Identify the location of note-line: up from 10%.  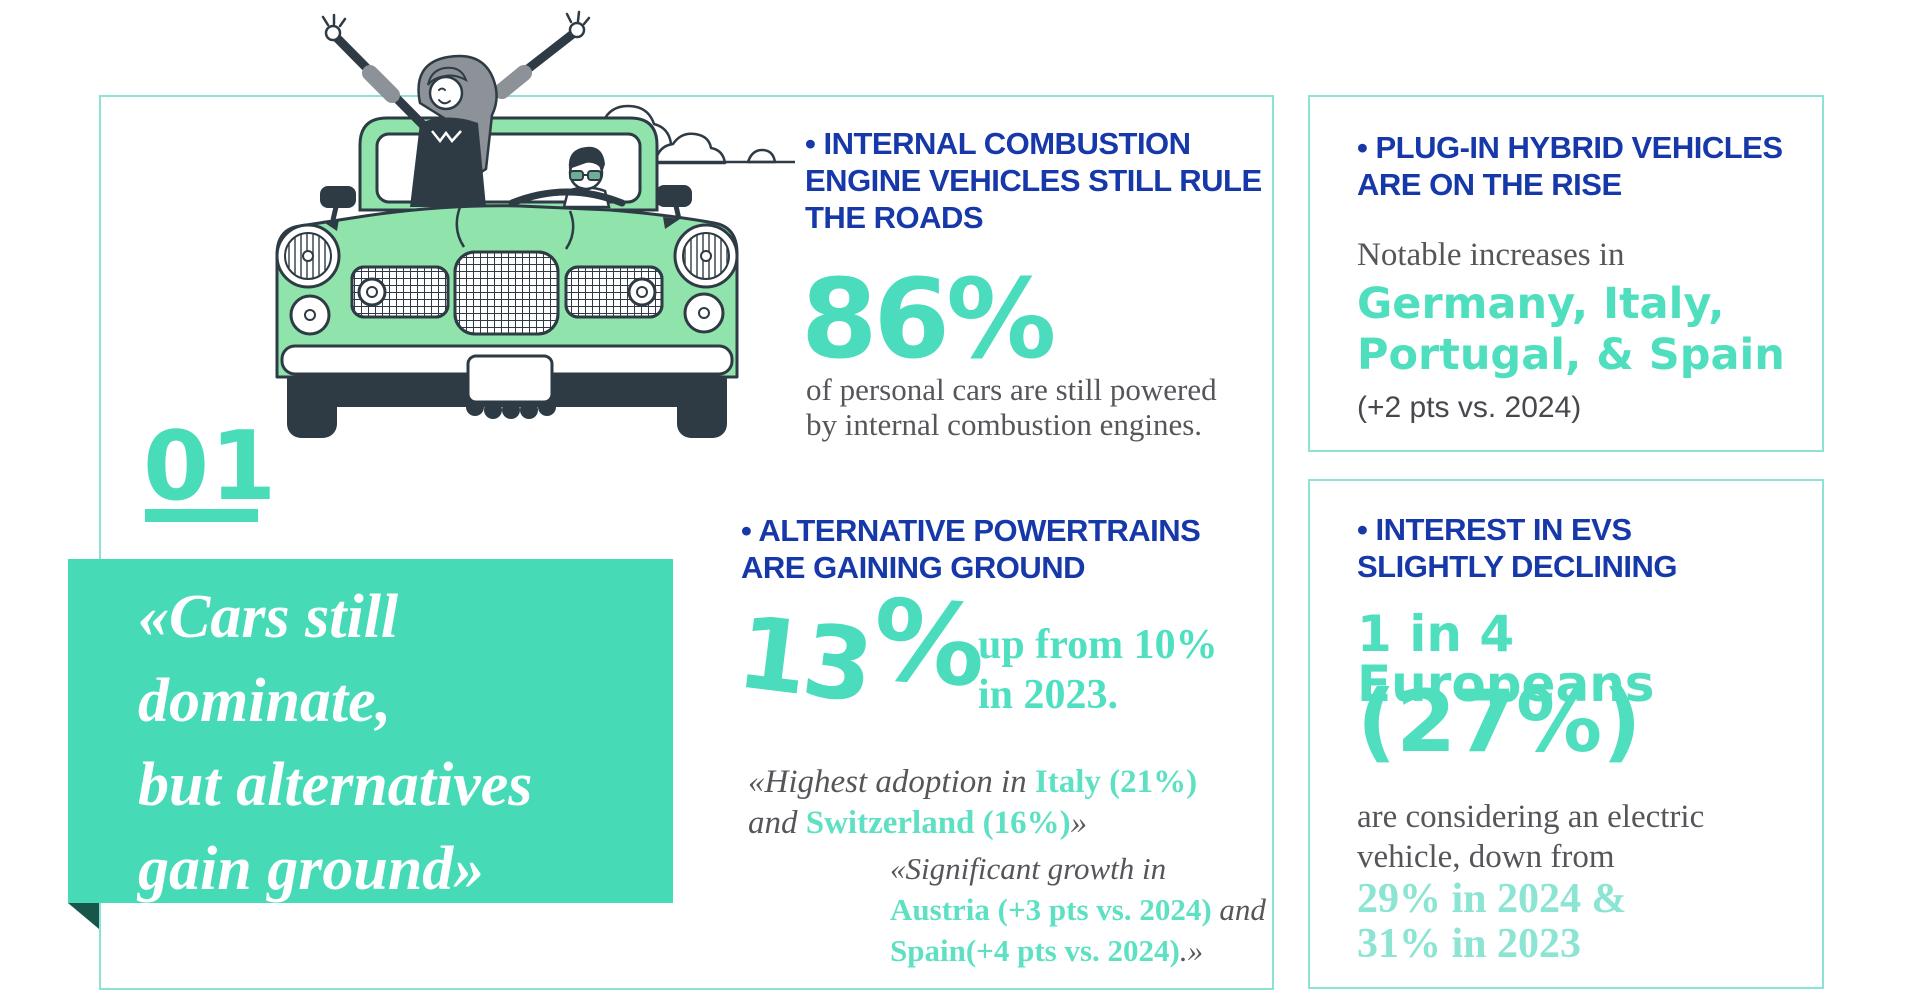
(1098, 645).